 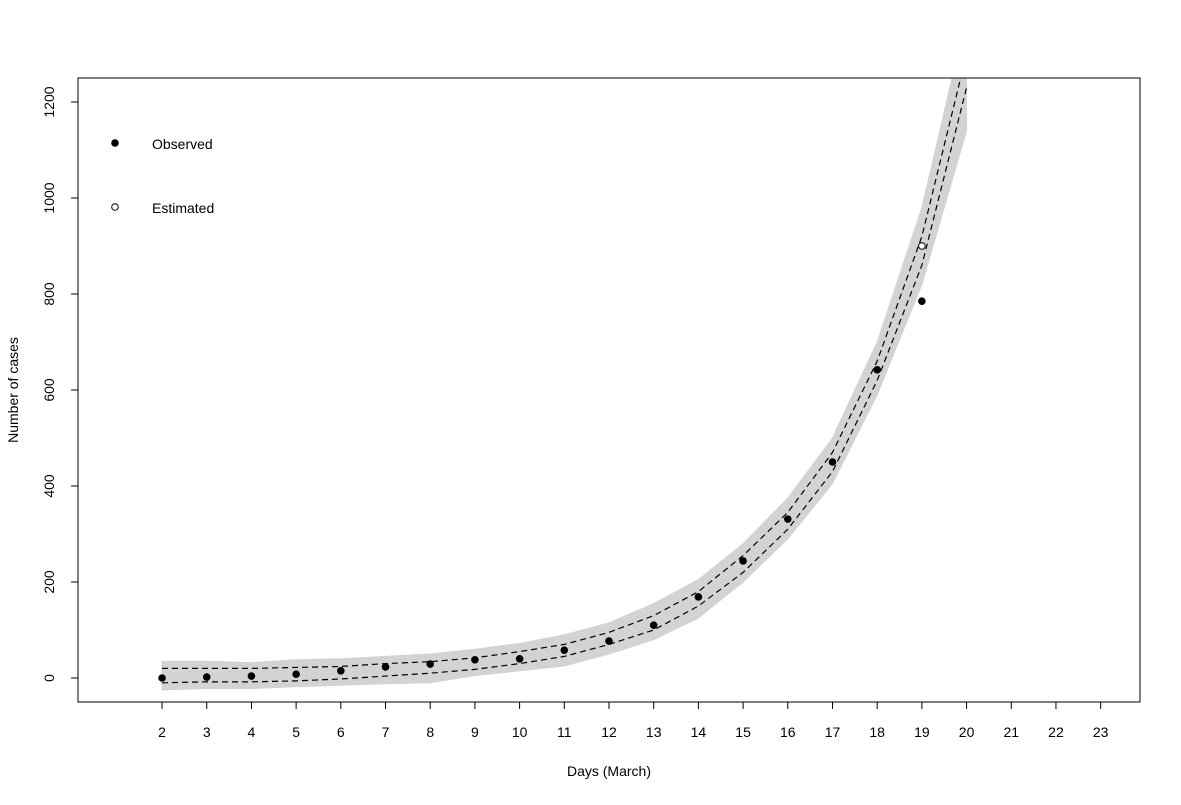 I want to click on x-tick-label: 23, so click(x=1101, y=732).